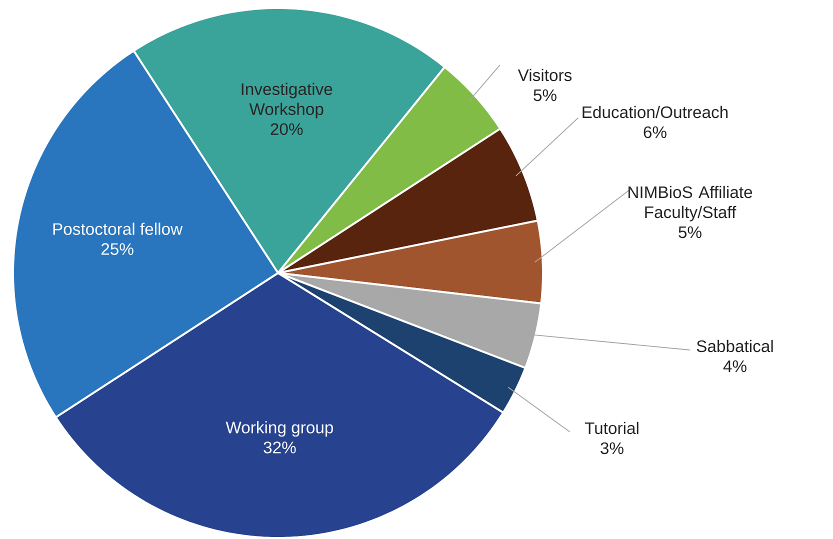 The height and width of the screenshot is (539, 833). What do you see at coordinates (612, 448) in the screenshot?
I see `data-label: 3%` at bounding box center [612, 448].